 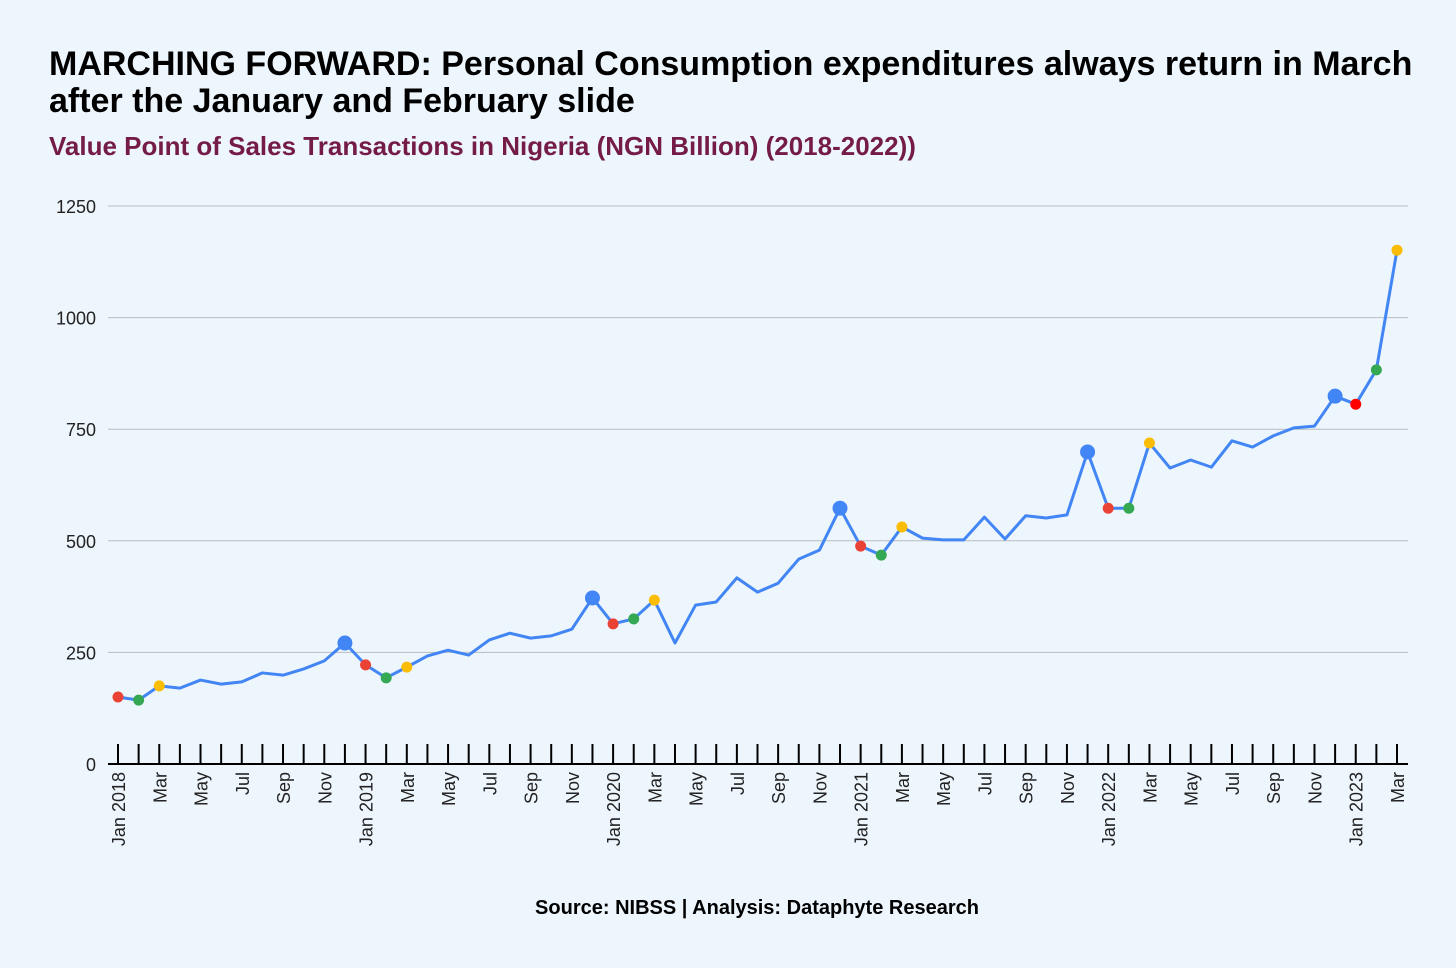 I want to click on y-tick-label: 250, so click(x=81, y=653).